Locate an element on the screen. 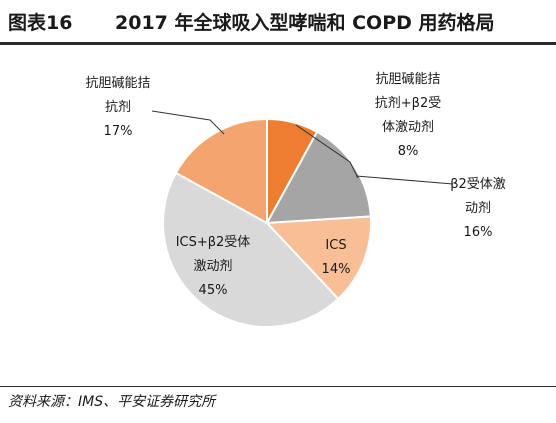 This screenshot has width=556, height=423. slice-value-label: 45% is located at coordinates (213, 290).